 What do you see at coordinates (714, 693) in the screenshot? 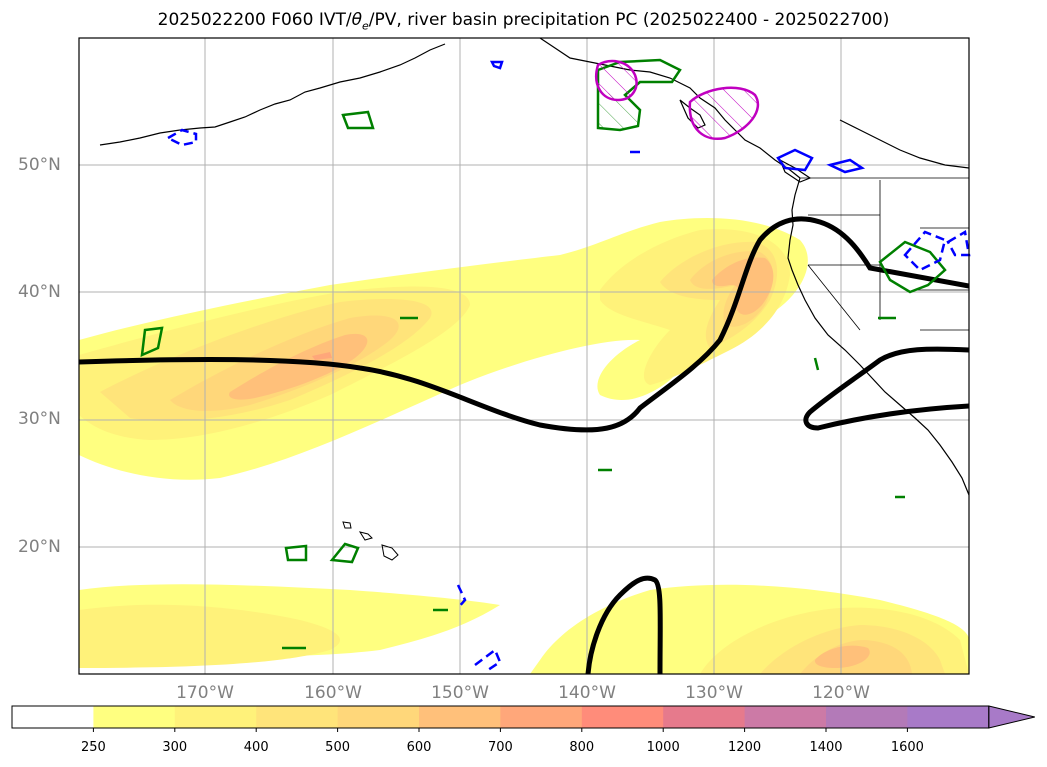
I see `lon-label-130w: 130°W` at bounding box center [714, 693].